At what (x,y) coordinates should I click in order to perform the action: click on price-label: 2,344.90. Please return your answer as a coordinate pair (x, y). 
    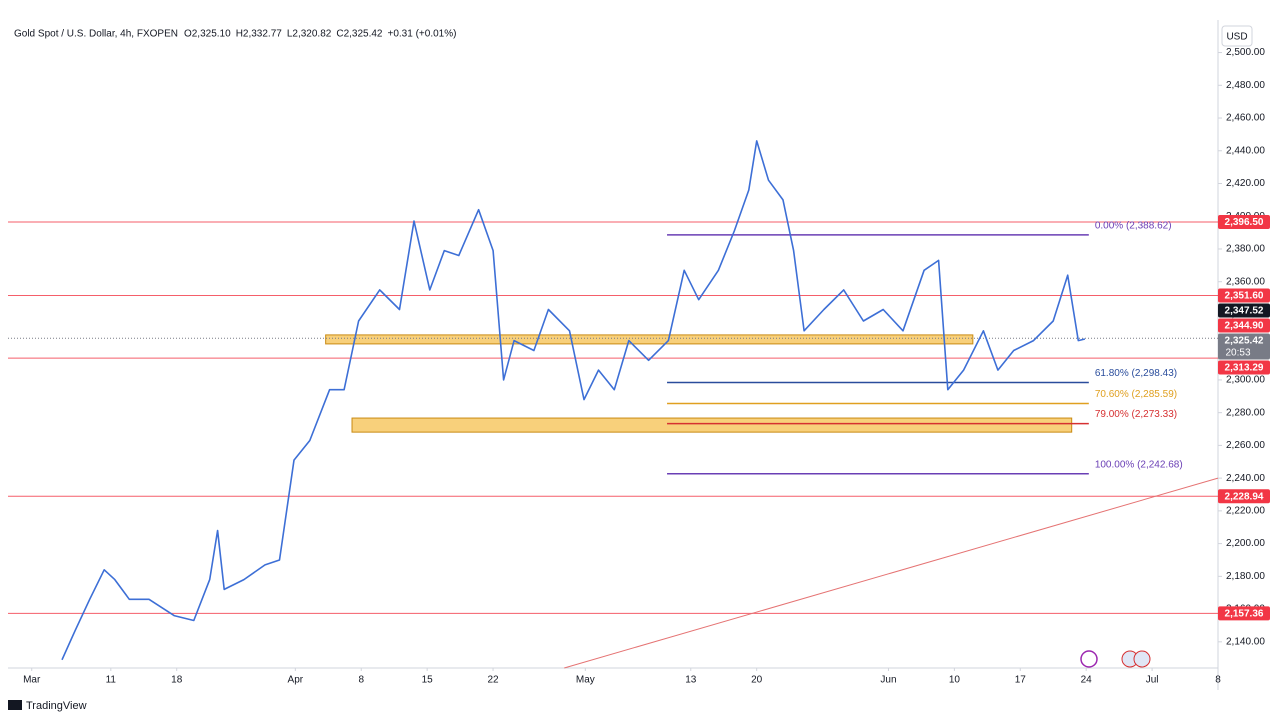
    Looking at the image, I should click on (1244, 326).